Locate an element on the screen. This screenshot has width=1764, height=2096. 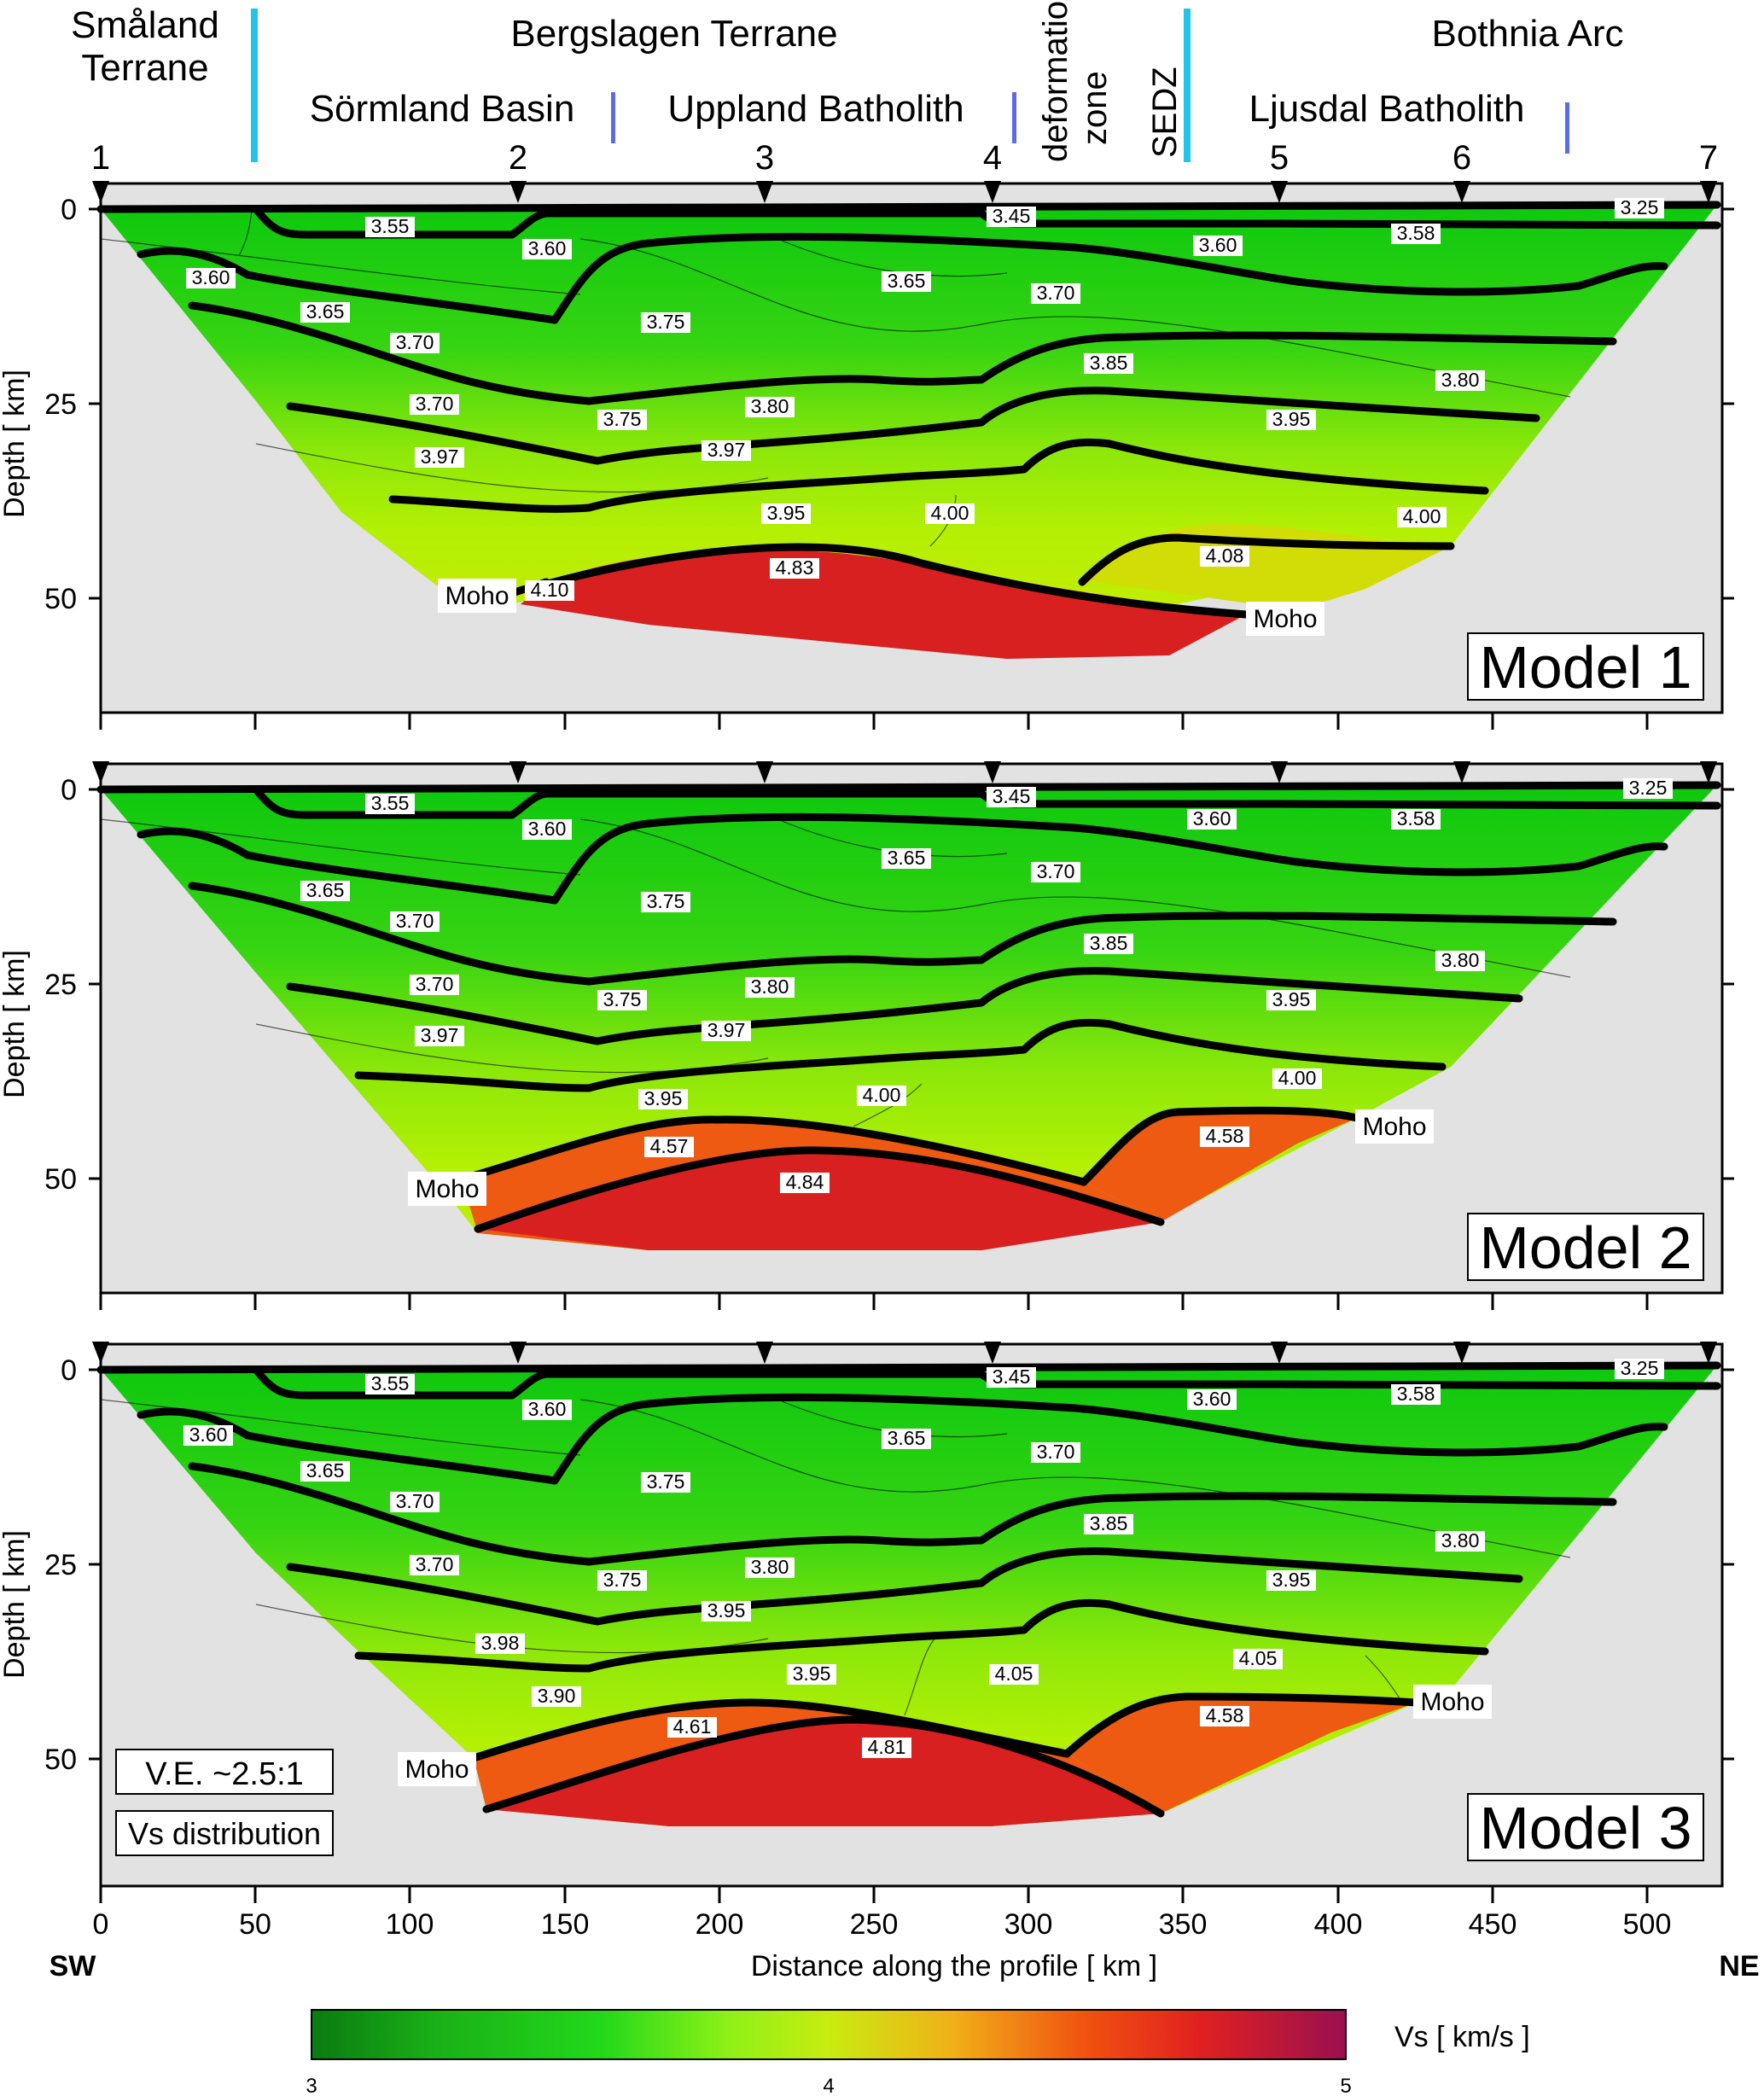
y-axis-title: Depth [ km] is located at coordinates (15, 444).